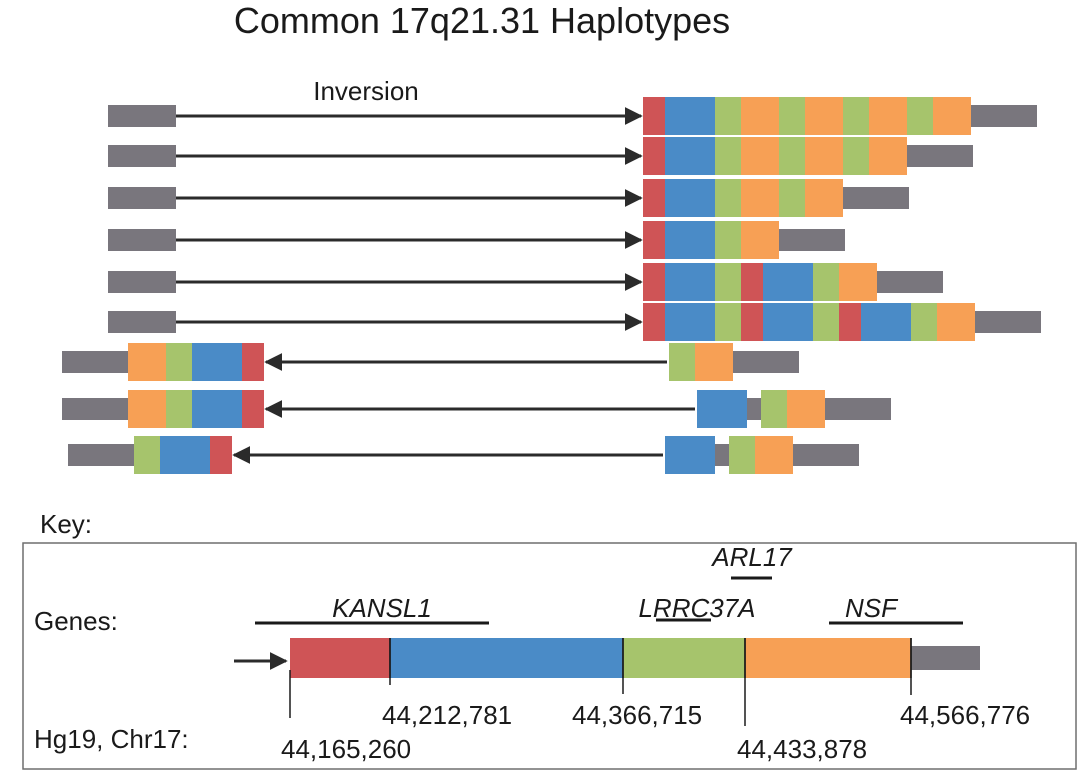 The height and width of the screenshot is (782, 1088). Describe the element at coordinates (76, 621) in the screenshot. I see `genes-label: Genes:` at that location.